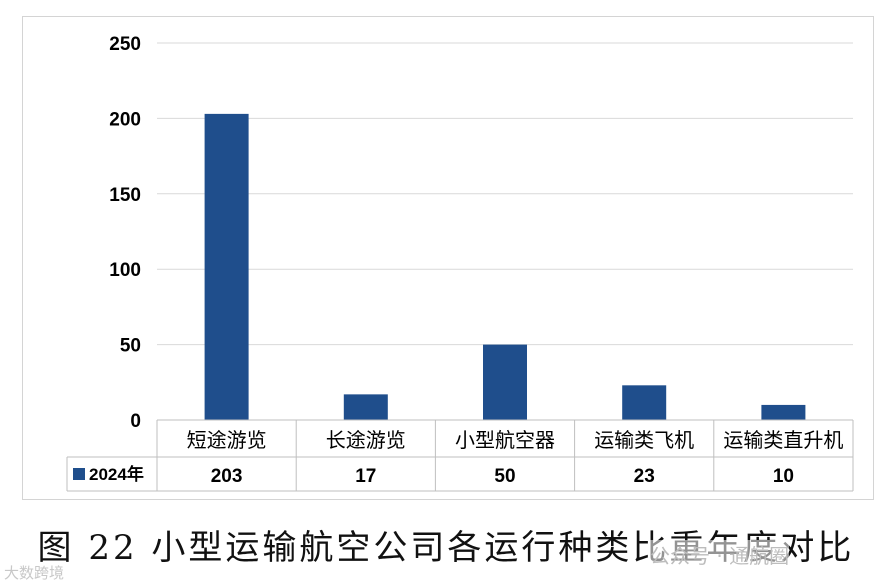 This screenshot has height=588, width=892. I want to click on watermark-right: 公众号 · 通航圈, so click(720, 554).